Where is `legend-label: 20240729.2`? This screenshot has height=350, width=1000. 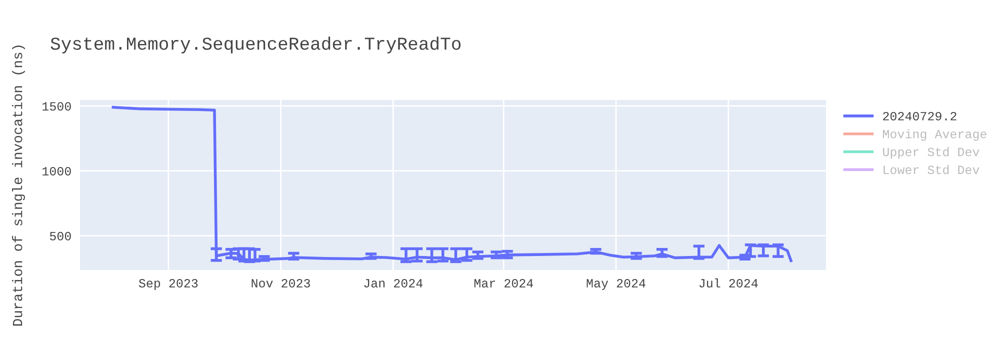 legend-label: 20240729.2 is located at coordinates (919, 116).